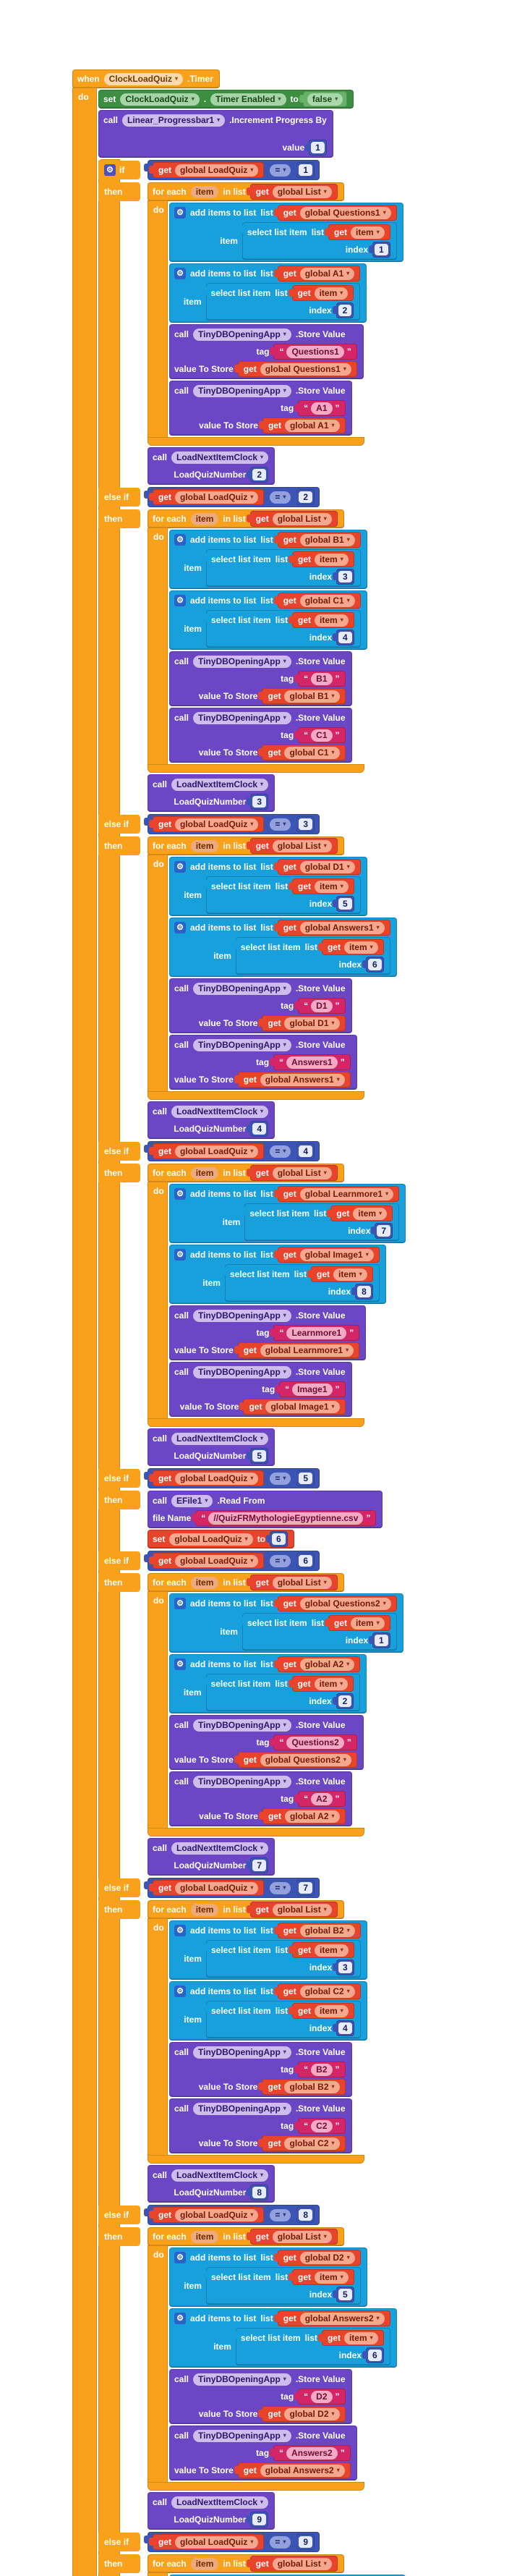  I want to click on equals-comparison-block: get global LoadQuiz ▾ = ▾ 2, so click(231, 497).